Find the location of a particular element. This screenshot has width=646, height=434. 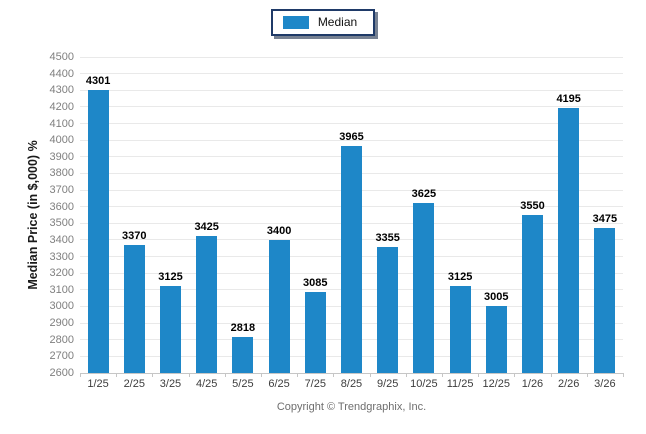

x-tick-label: 8/25 is located at coordinates (351, 384).